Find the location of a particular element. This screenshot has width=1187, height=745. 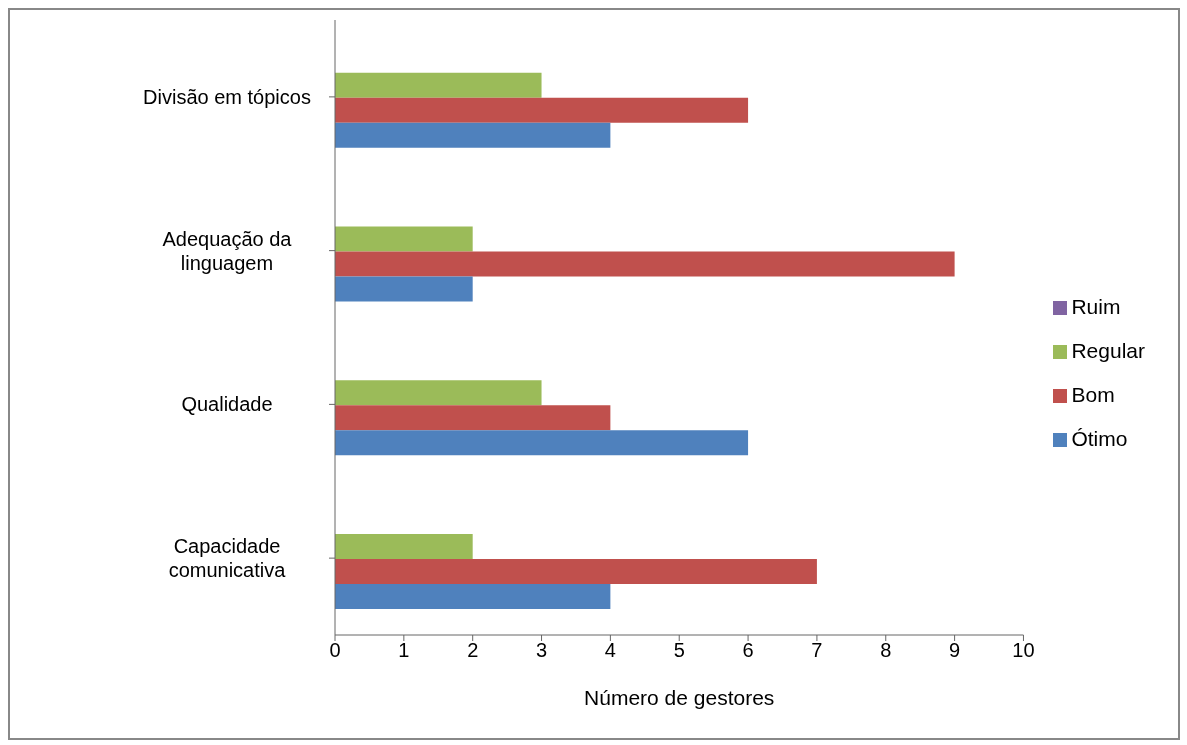

x-tick-label: 9 is located at coordinates (955, 650).